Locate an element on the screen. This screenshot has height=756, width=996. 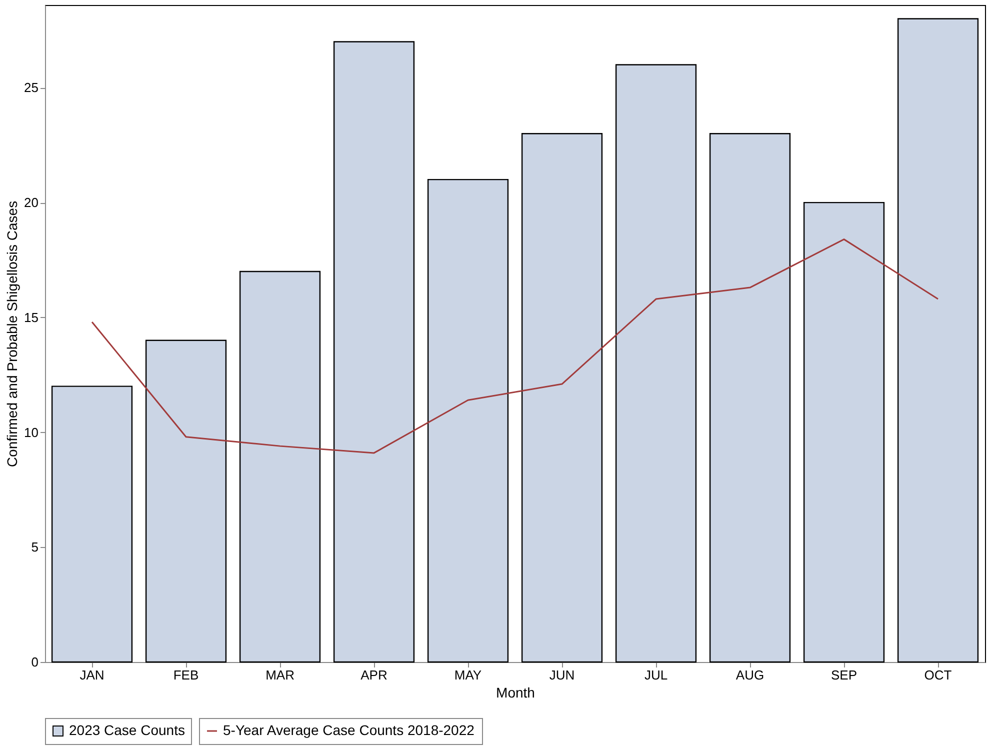
x-tick-label: FEB is located at coordinates (186, 675).